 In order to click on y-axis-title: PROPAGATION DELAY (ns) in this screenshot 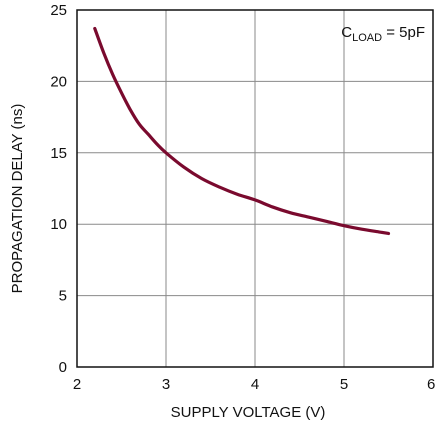, I will do `click(17, 199)`.